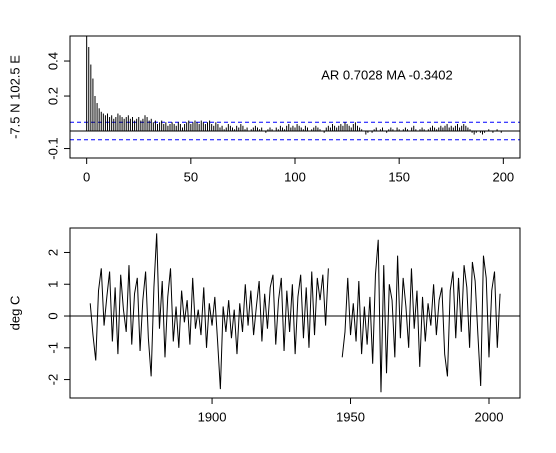 The image size is (556, 453). What do you see at coordinates (14, 97) in the screenshot?
I see `y-axis-label: -7.5 N 102.5 E` at bounding box center [14, 97].